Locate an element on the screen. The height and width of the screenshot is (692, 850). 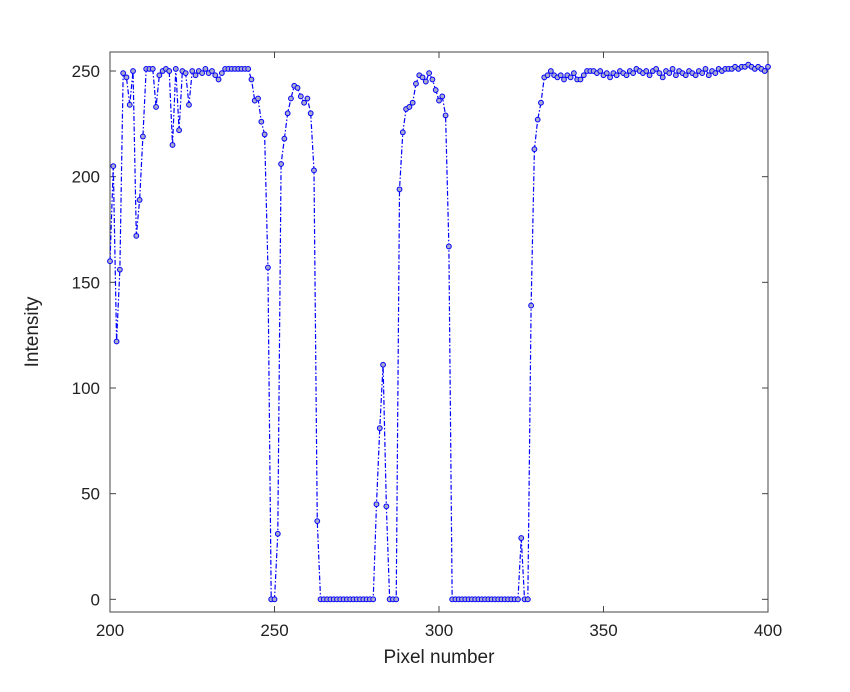
y-tick-label: 0 is located at coordinates (95, 599).